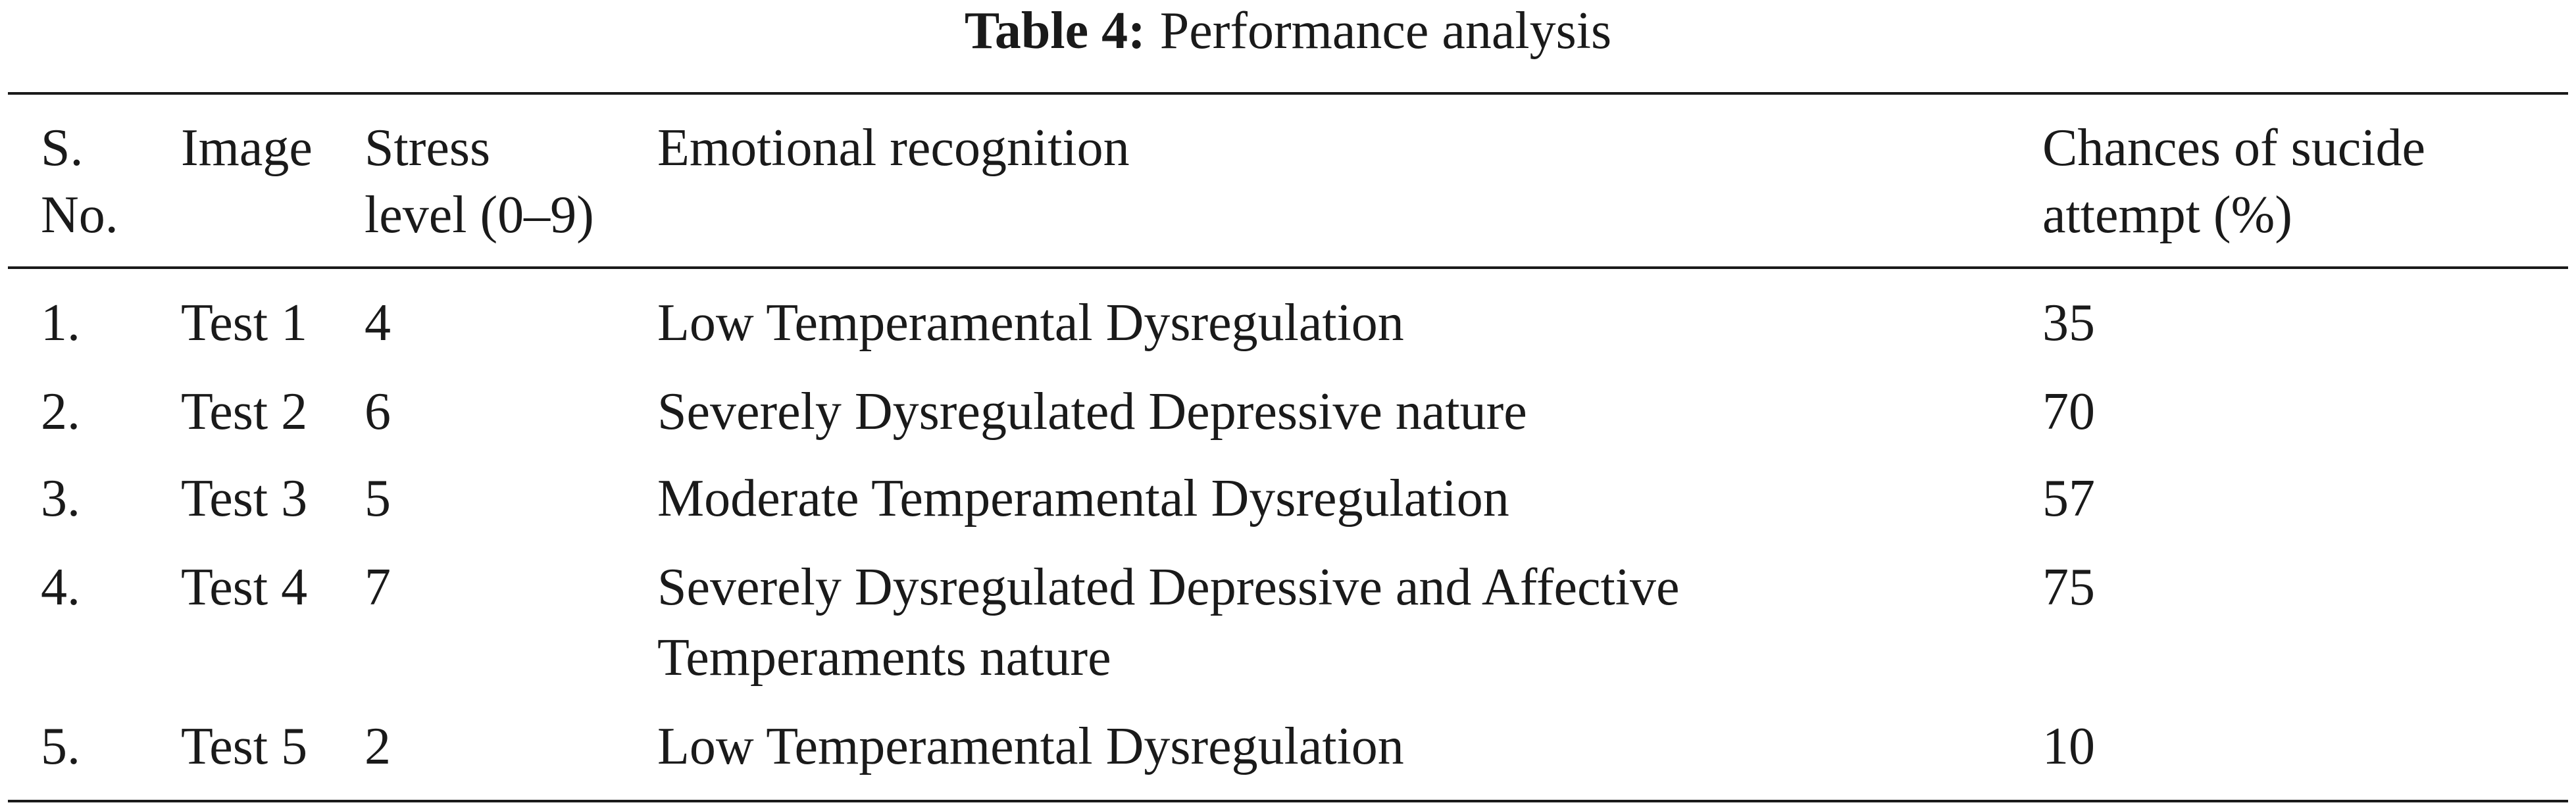 Image resolution: width=2576 pixels, height=809 pixels. I want to click on header-cell: level (0–9), so click(479, 215).